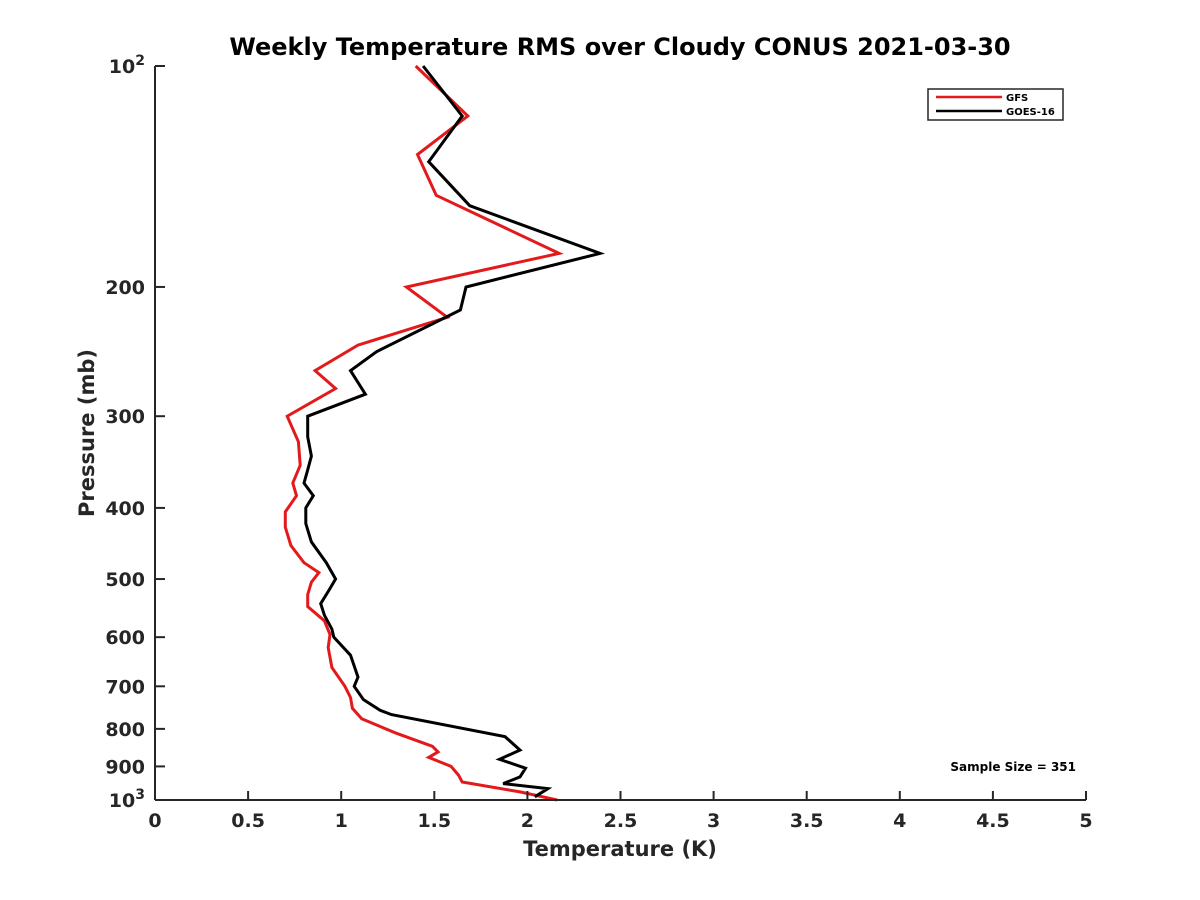  I want to click on y-axis-label: Pressure (mb), so click(87, 433).